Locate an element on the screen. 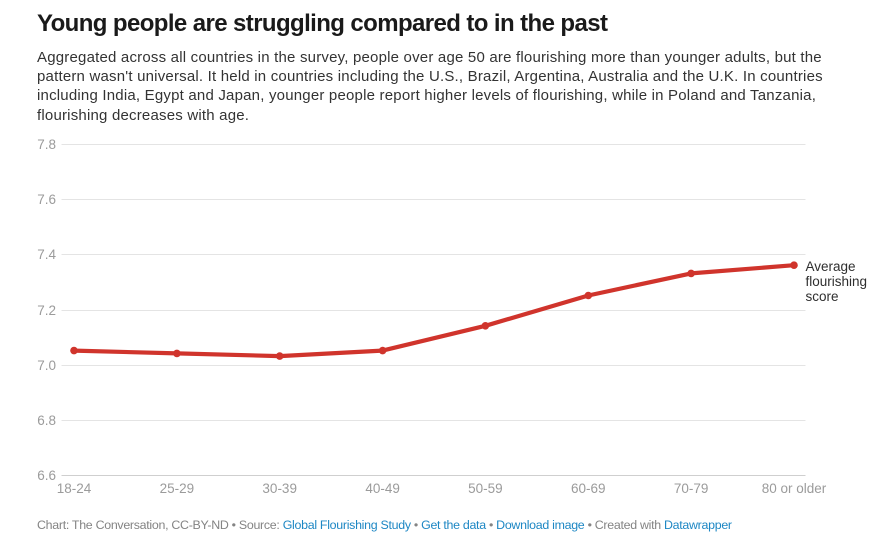  svg-text: 6.8 is located at coordinates (46, 420).